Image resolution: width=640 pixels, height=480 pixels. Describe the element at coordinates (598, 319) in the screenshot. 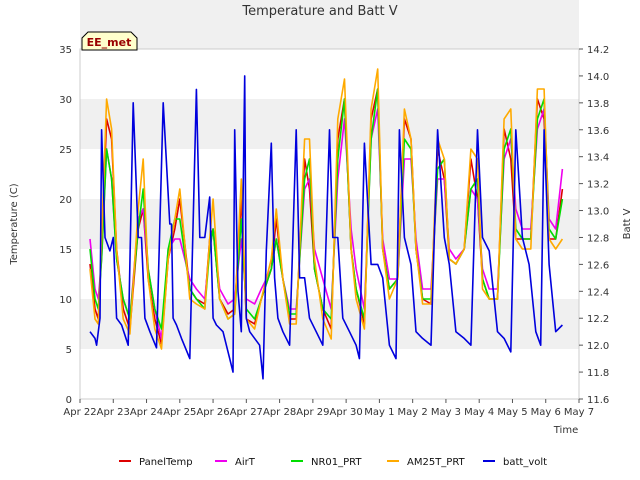

I see `y2-tick-label: 12.2` at that location.